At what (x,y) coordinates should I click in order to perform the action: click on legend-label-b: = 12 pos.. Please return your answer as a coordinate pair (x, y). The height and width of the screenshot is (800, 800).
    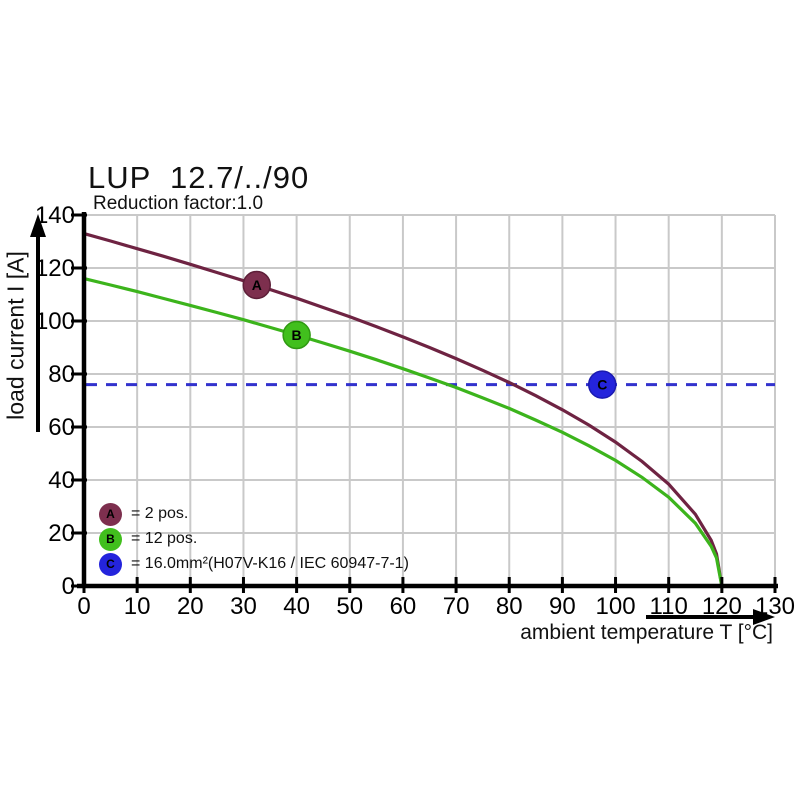
    Looking at the image, I should click on (164, 538).